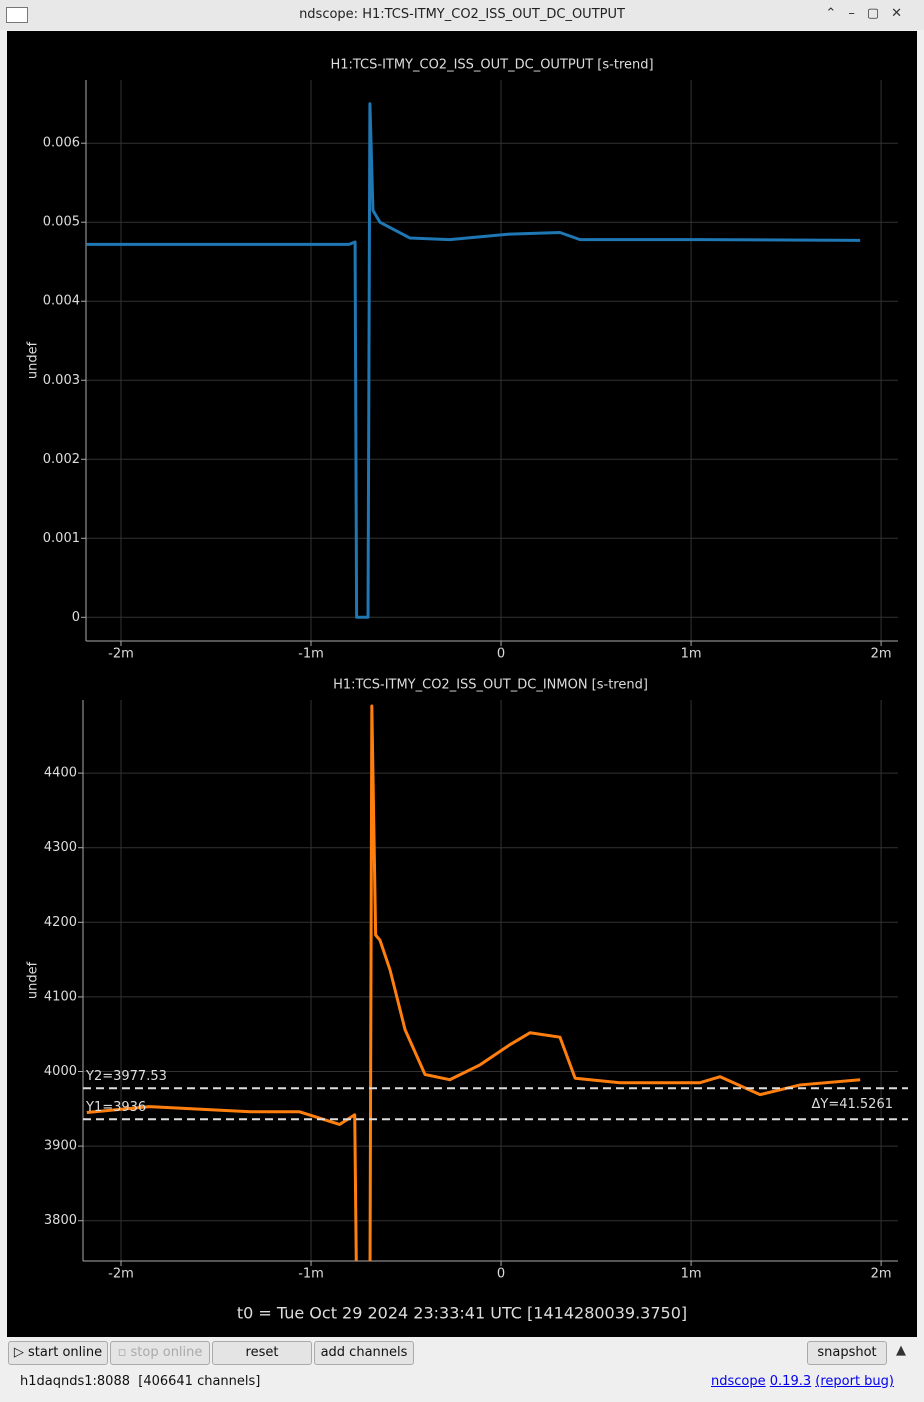 The image size is (924, 1402). I want to click on snapshot-button: snapshot, so click(847, 1353).